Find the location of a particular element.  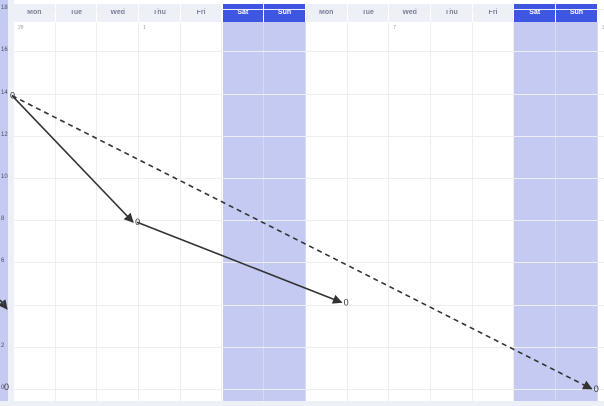

y-tick-label: 8 is located at coordinates (3, 219).